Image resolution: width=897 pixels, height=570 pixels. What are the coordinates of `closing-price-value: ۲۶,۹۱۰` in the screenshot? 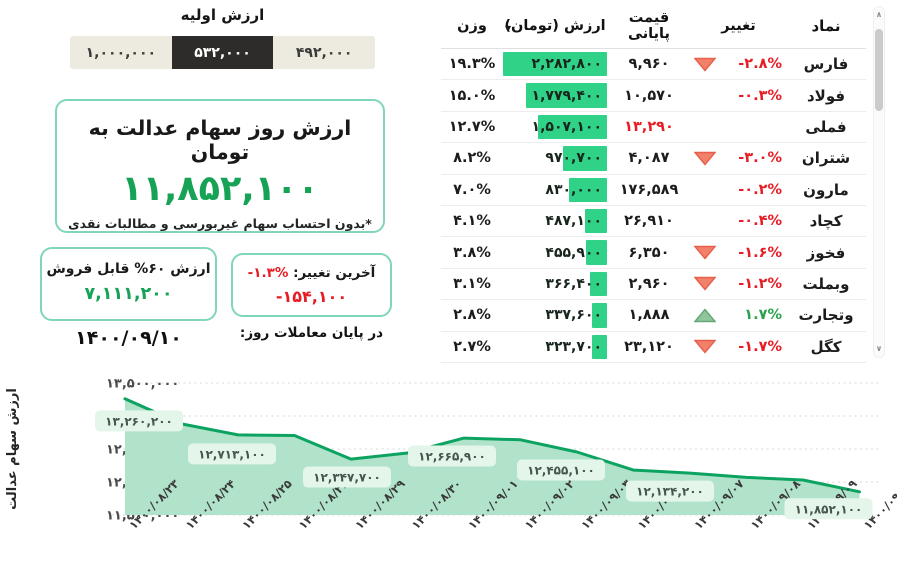 It's located at (649, 221).